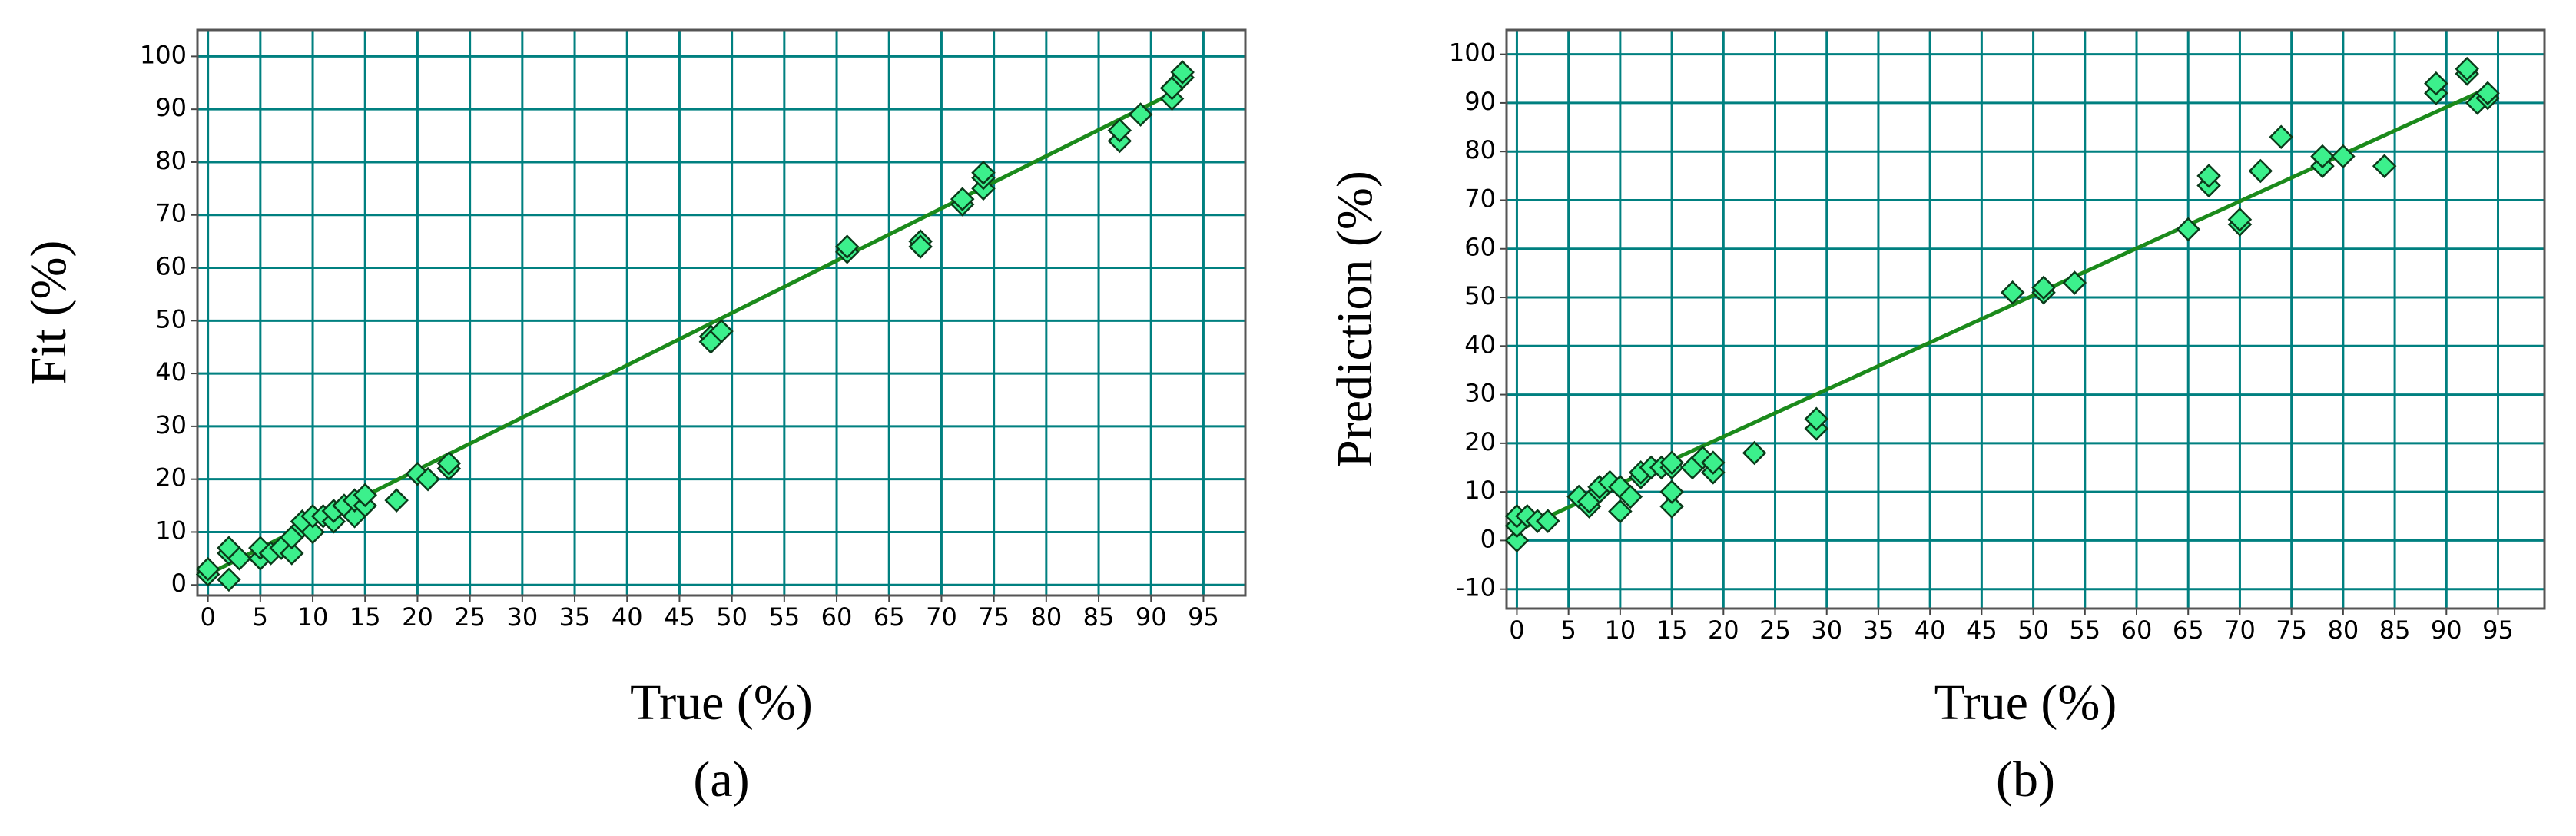 This screenshot has height=836, width=2576. Describe the element at coordinates (1476, 587) in the screenshot. I see `y-tick-label: -10` at that location.